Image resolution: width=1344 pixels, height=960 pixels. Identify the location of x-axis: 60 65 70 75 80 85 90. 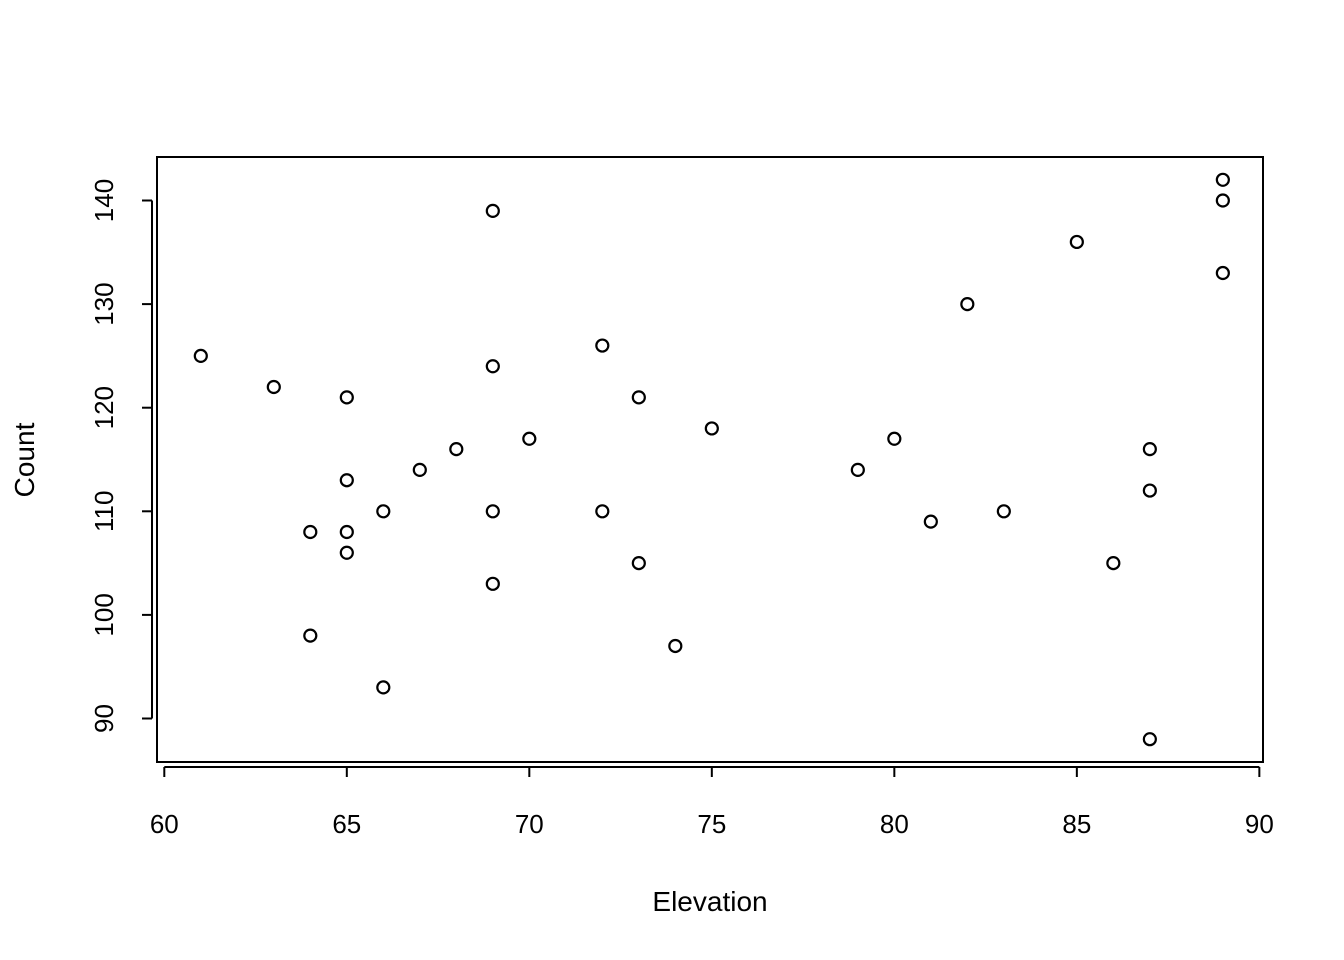
(712, 802).